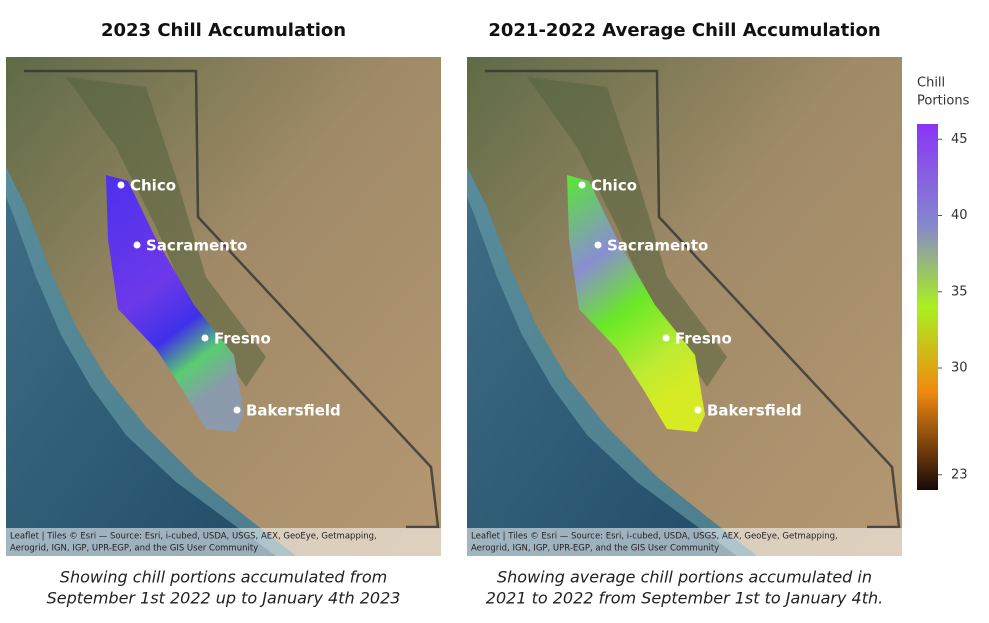 The width and height of the screenshot is (989, 623). I want to click on colorbar-tick-label: 40, so click(959, 215).